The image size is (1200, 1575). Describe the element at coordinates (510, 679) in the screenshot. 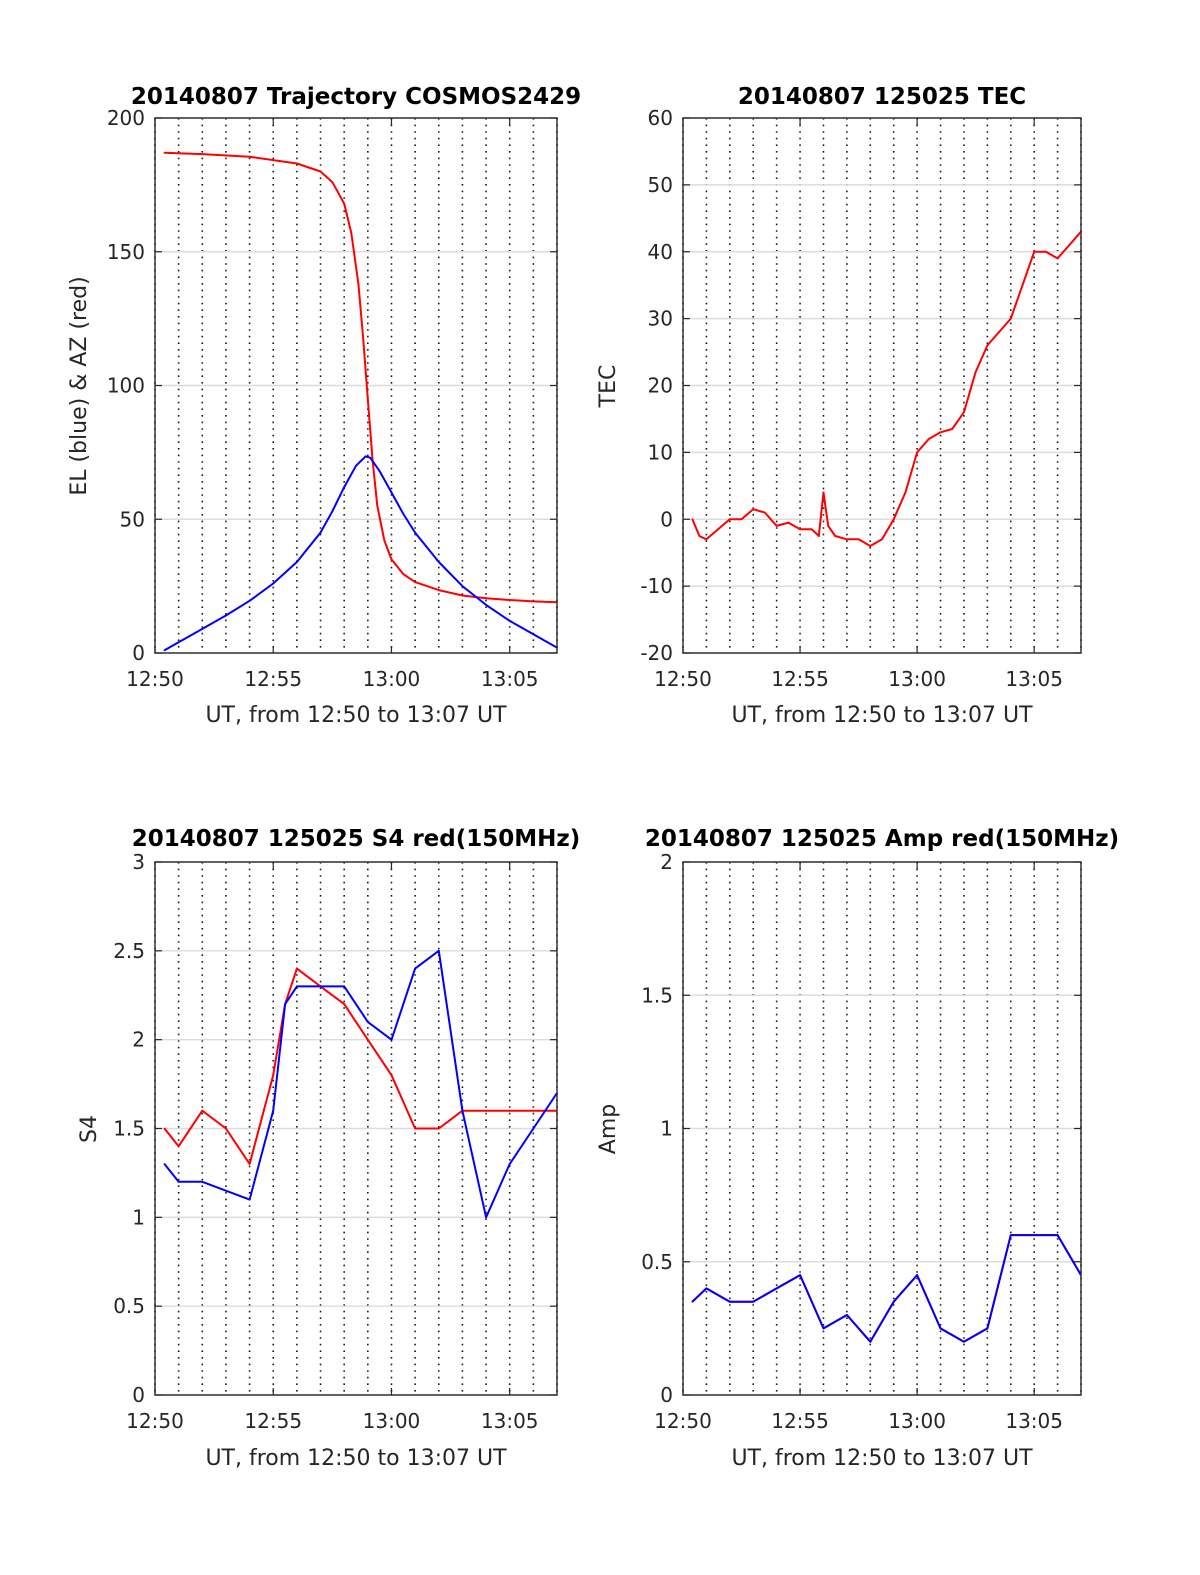

I see `trajectory-xtick-label: 13:05` at that location.